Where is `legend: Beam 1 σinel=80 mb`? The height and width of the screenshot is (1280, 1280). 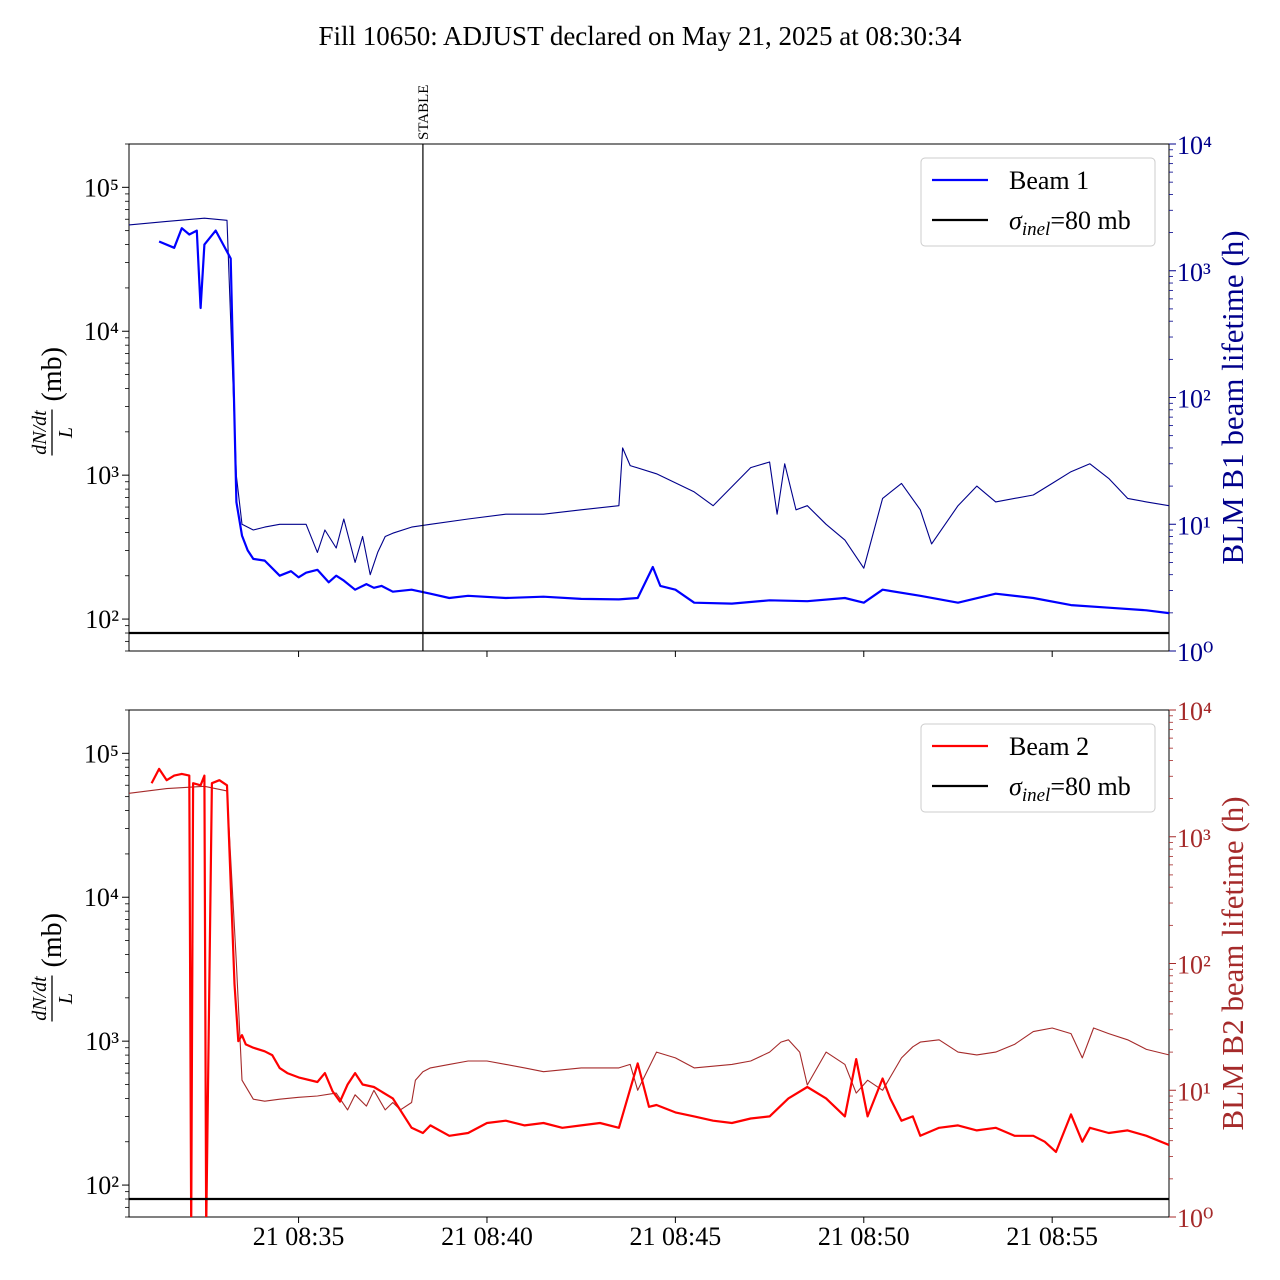 legend: Beam 1 σinel=80 mb is located at coordinates (1038, 202).